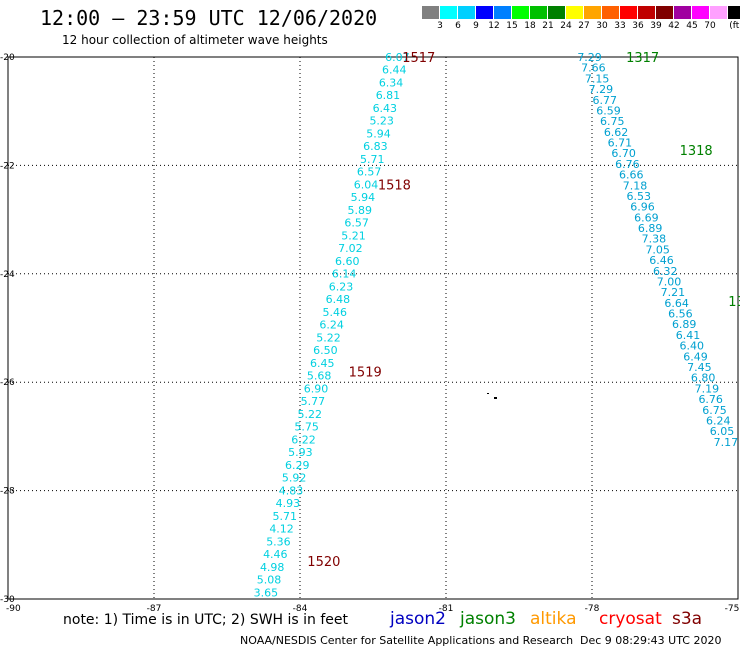  What do you see at coordinates (592, 609) in the screenshot?
I see `lon-tick-label: -78` at bounding box center [592, 609].